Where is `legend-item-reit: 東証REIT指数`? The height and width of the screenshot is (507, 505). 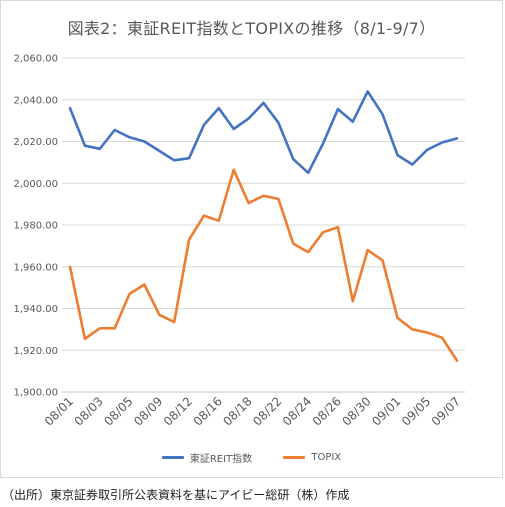
legend-item-reit: 東証REIT指数 is located at coordinates (207, 457).